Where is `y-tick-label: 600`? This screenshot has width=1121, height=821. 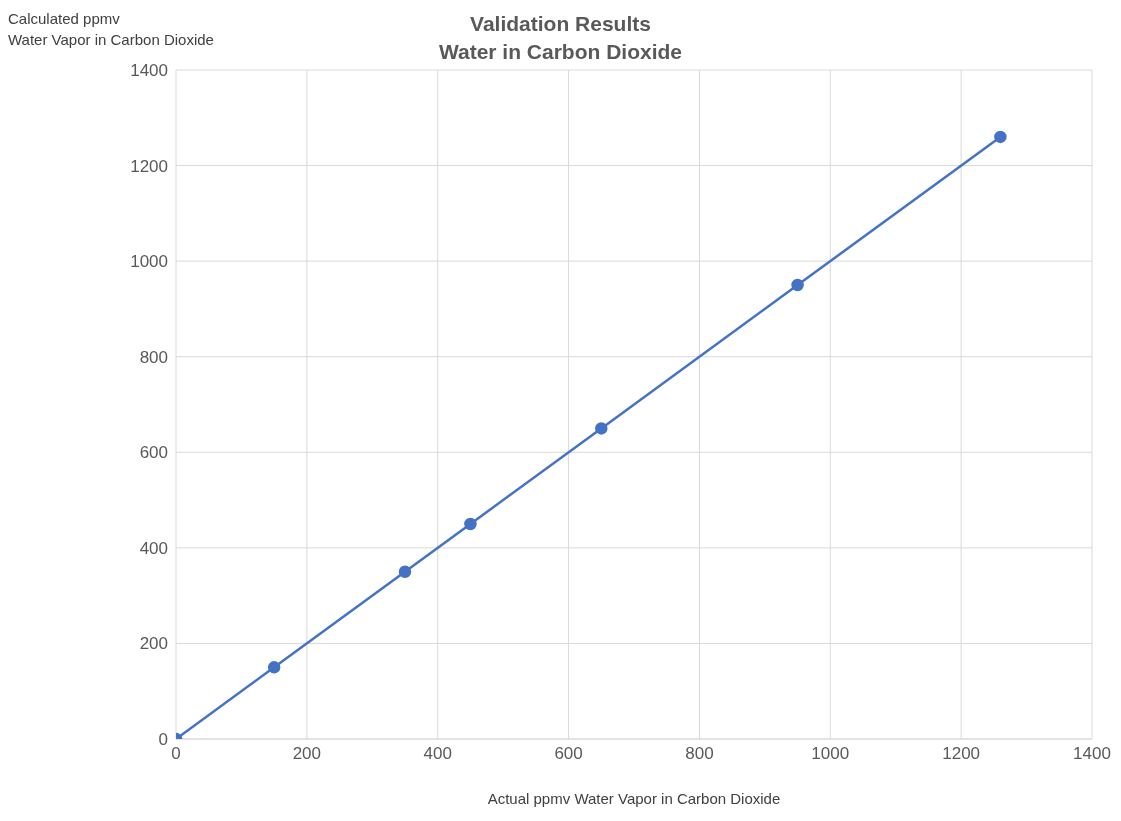 y-tick-label: 600 is located at coordinates (153, 453).